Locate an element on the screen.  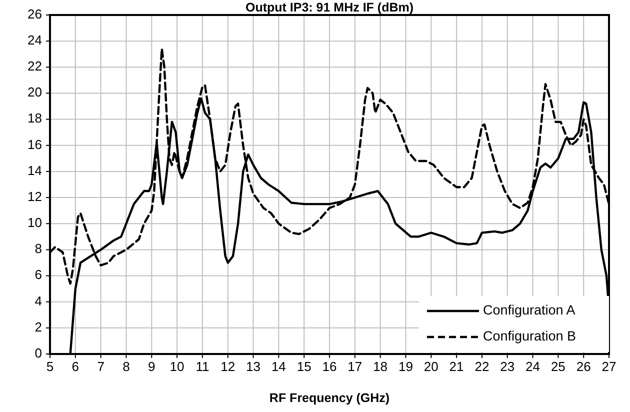
x-tick-label: 15 is located at coordinates (304, 366).